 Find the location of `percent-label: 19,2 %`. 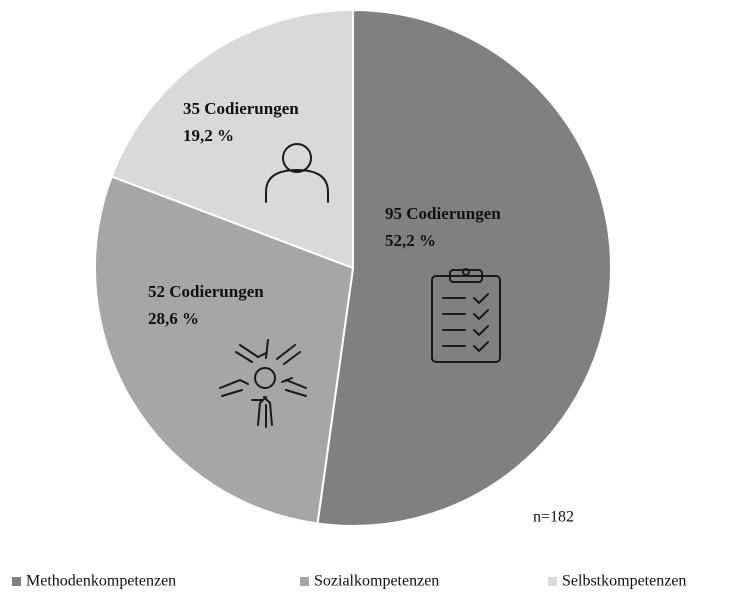

percent-label: 19,2 % is located at coordinates (208, 135).